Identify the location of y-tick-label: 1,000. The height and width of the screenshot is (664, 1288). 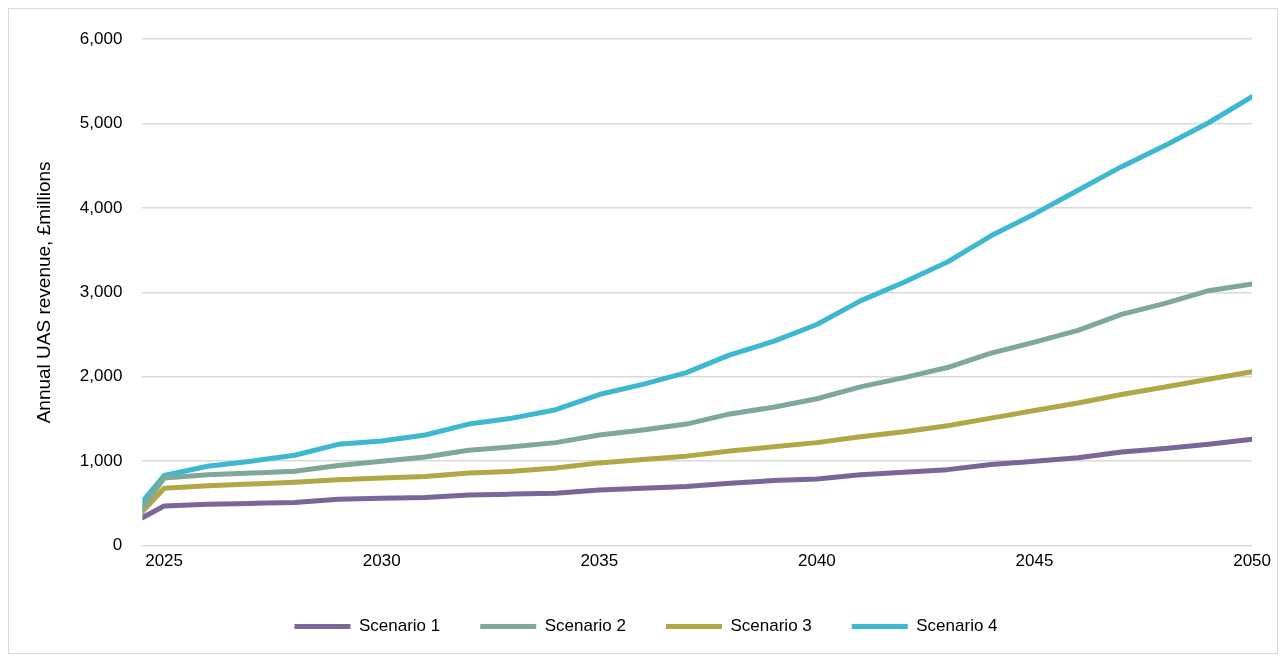
(101, 460).